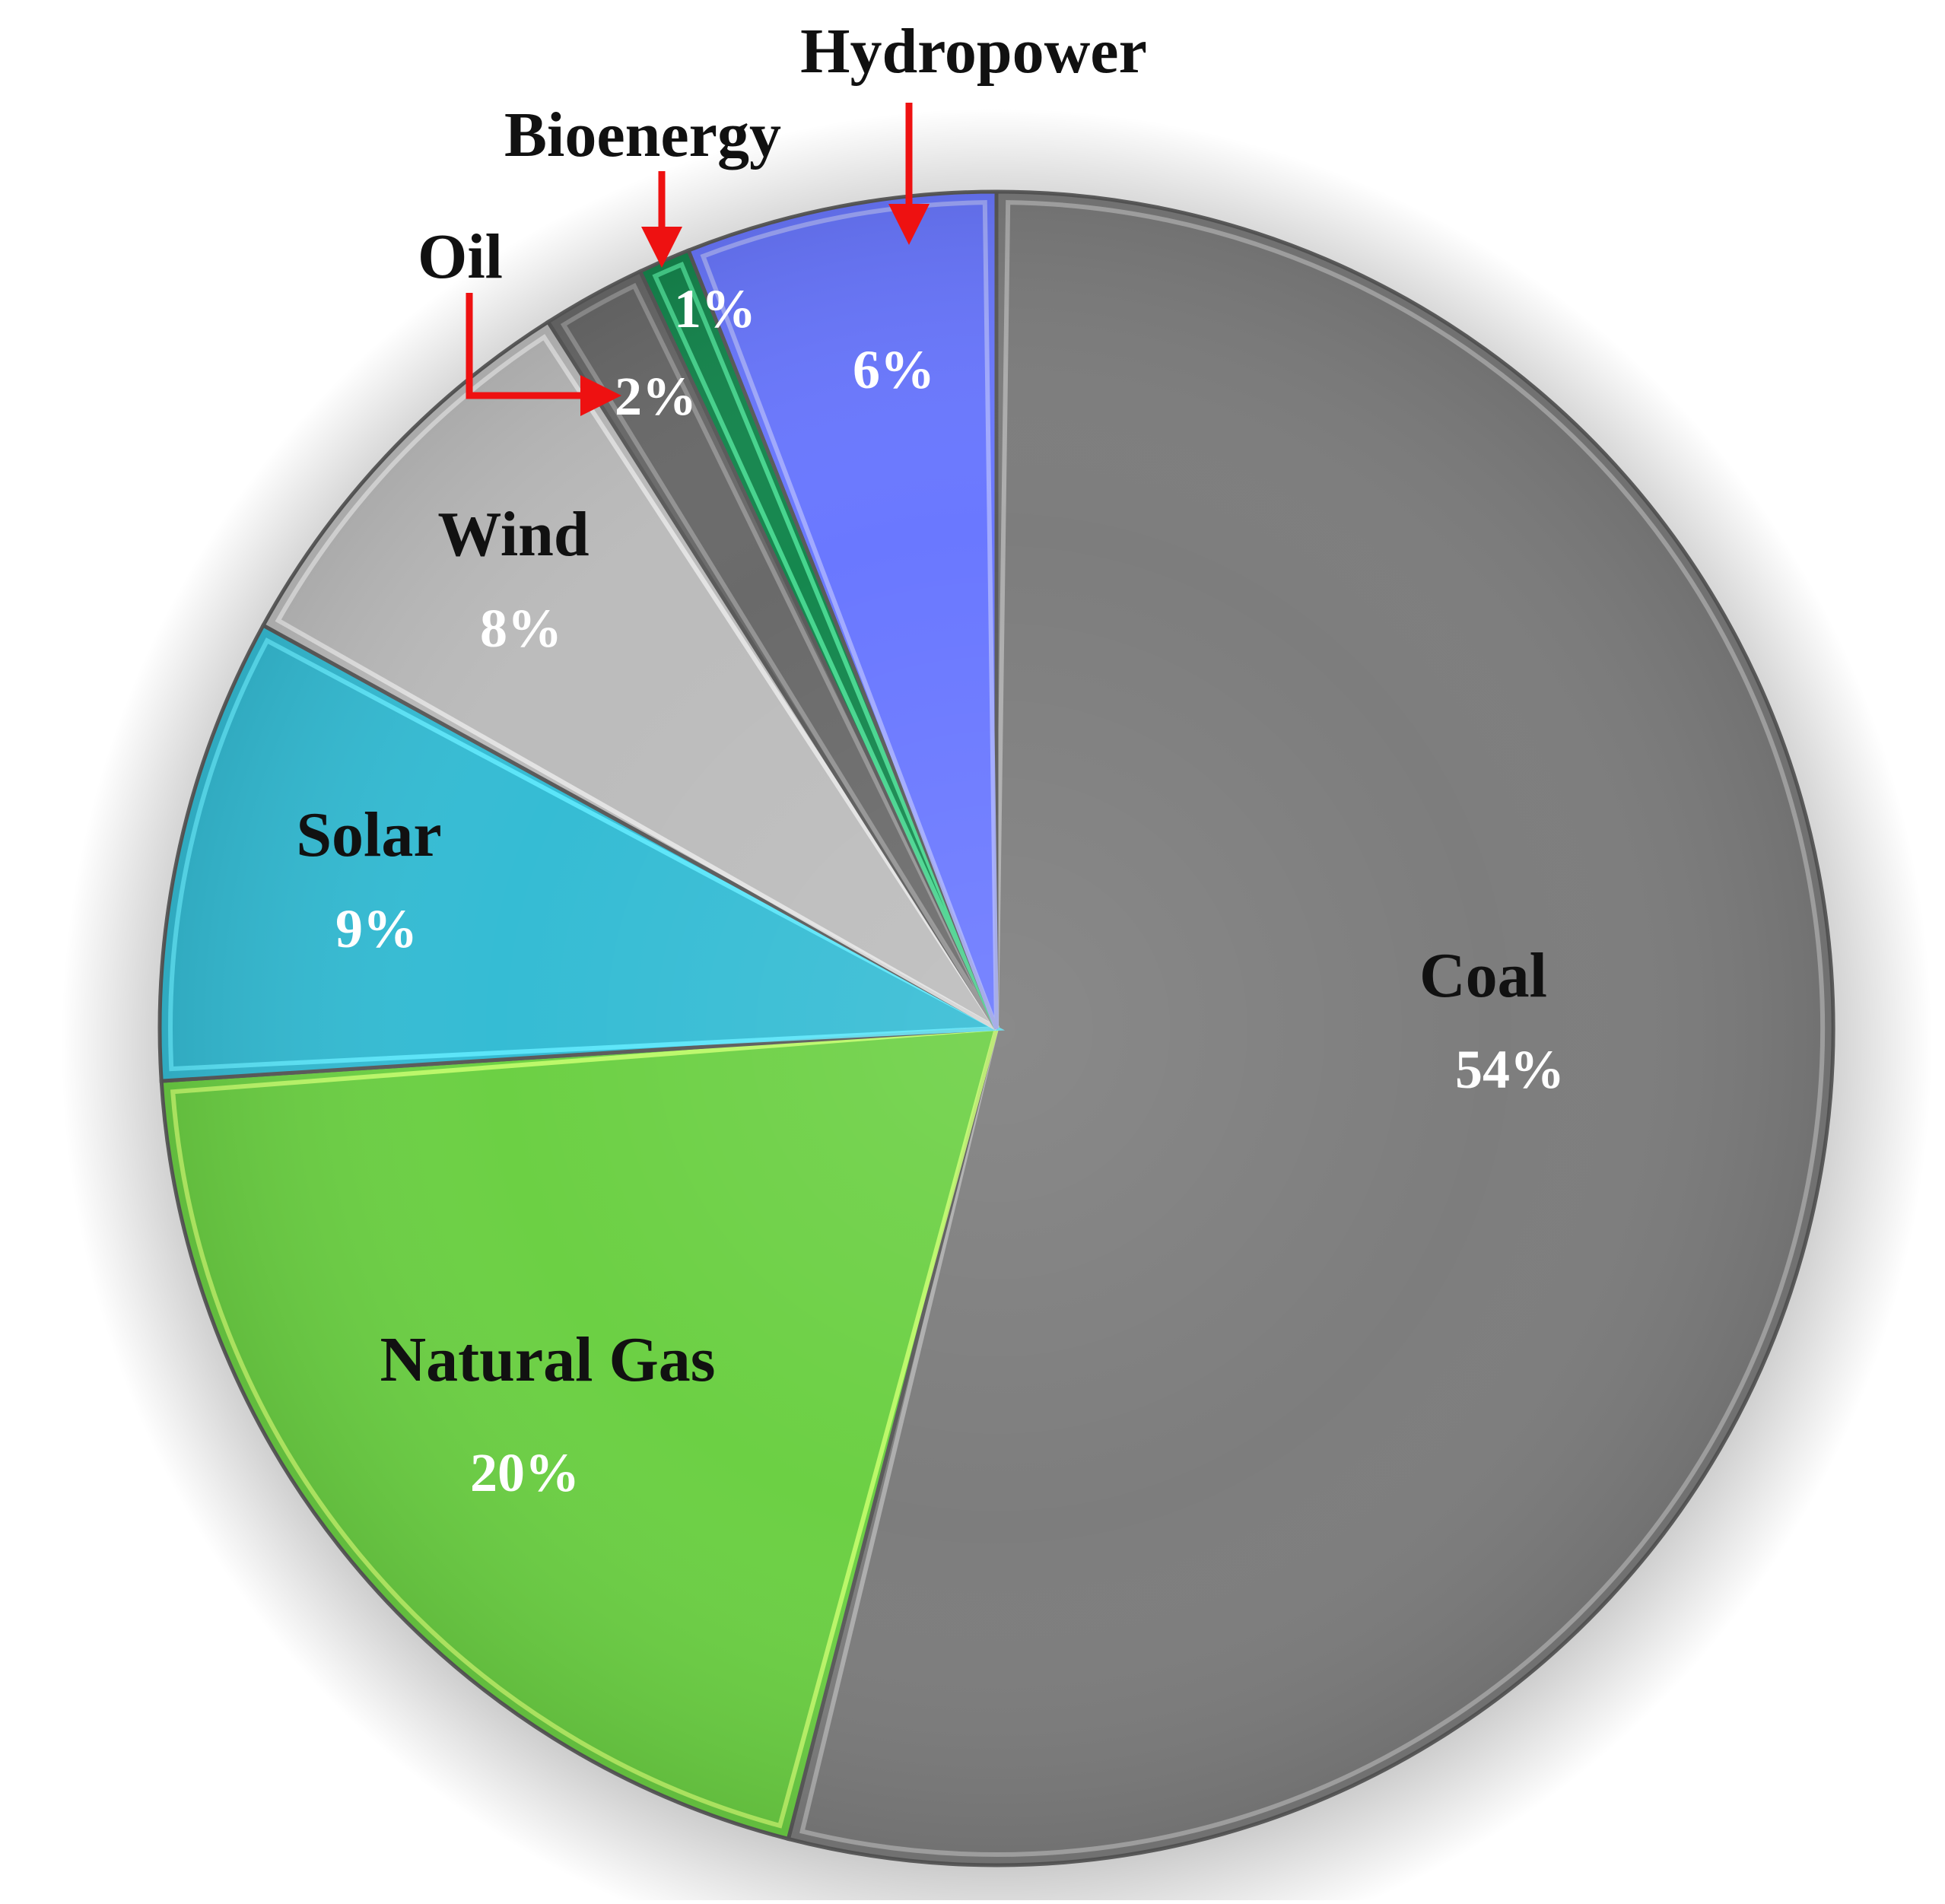 The width and height of the screenshot is (1945, 1904). I want to click on slice-pct-label-wind: 8%, so click(521, 628).